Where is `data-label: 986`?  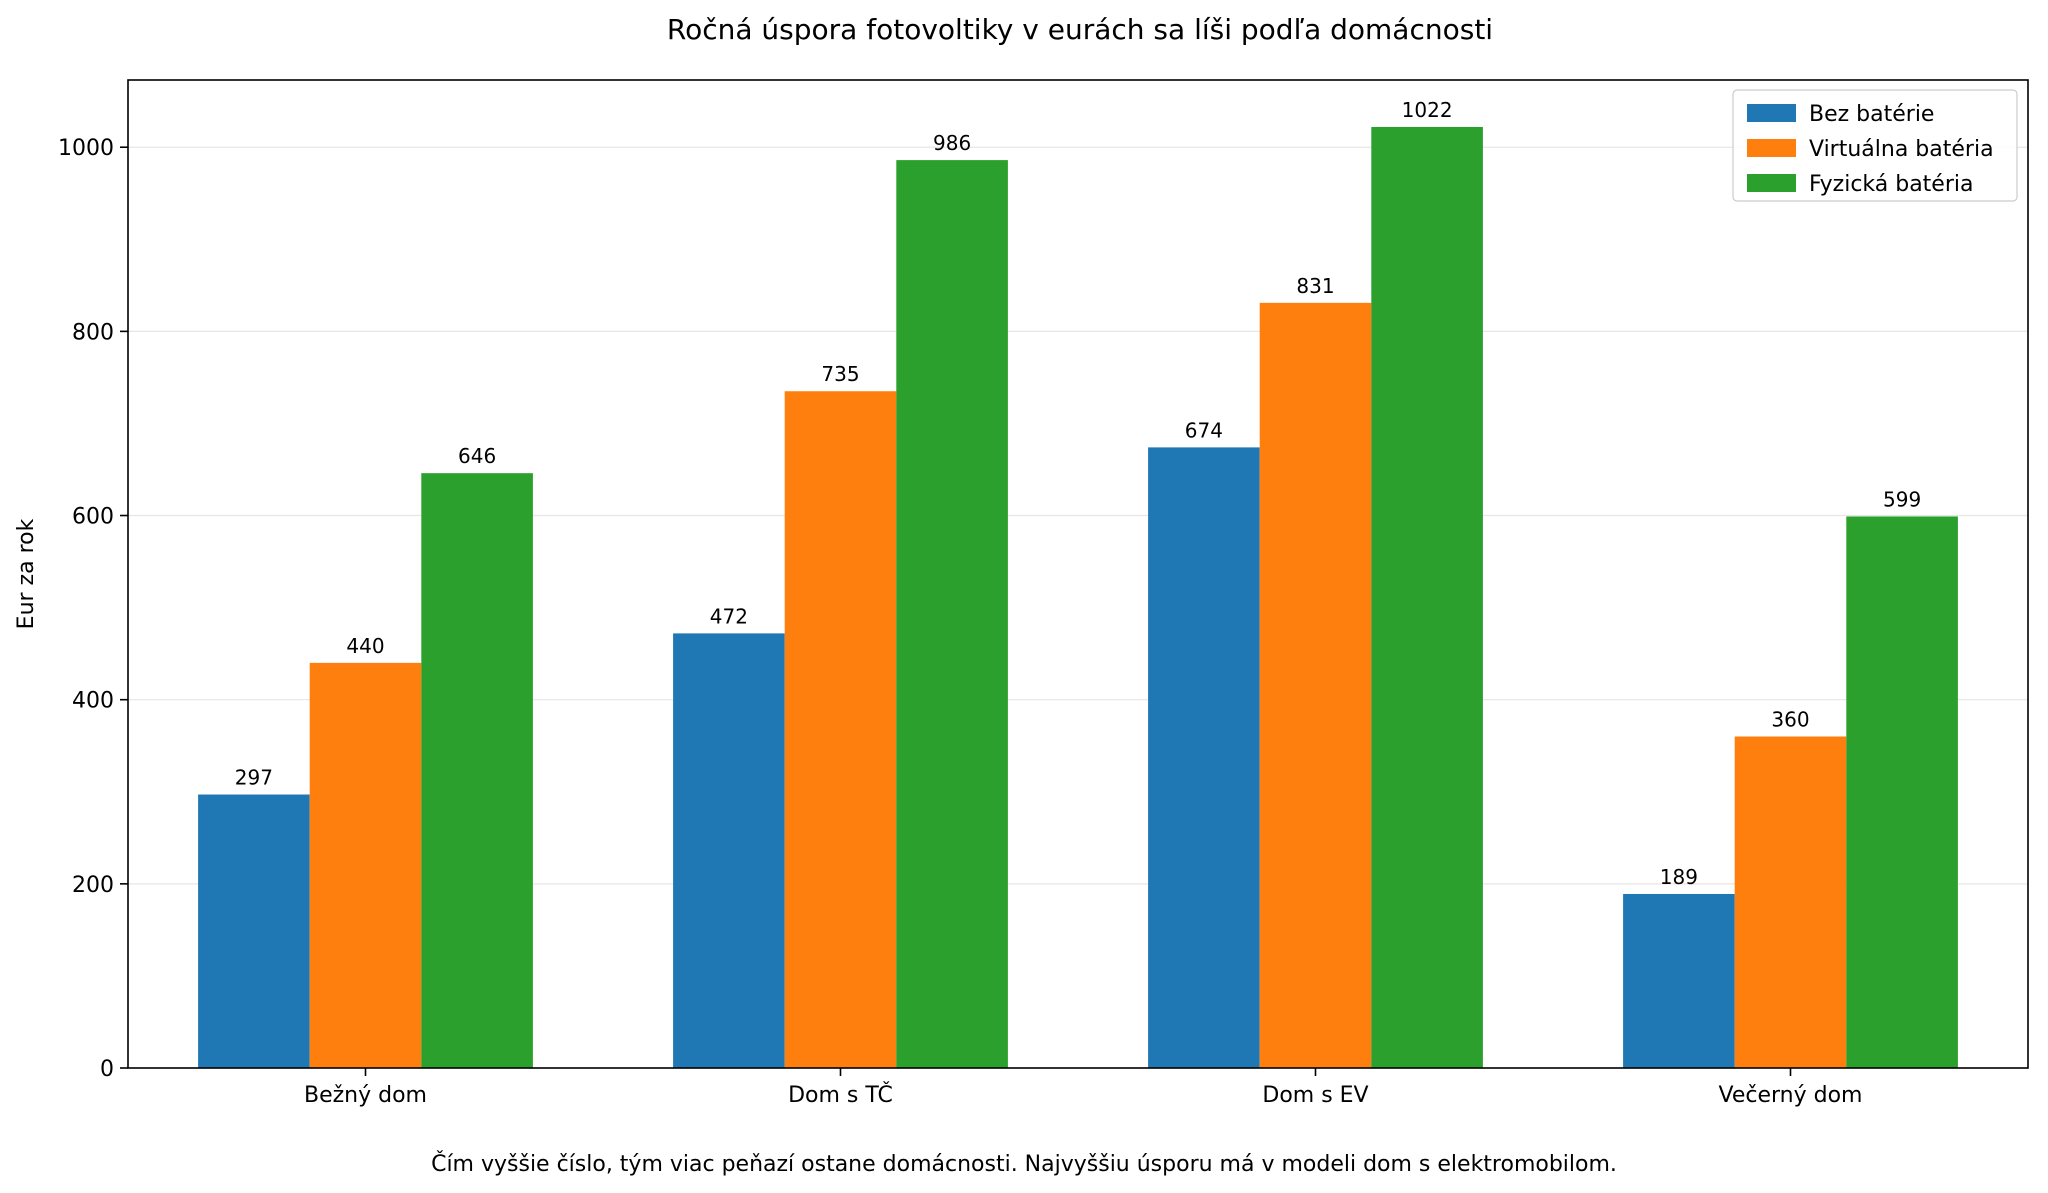
data-label: 986 is located at coordinates (952, 143).